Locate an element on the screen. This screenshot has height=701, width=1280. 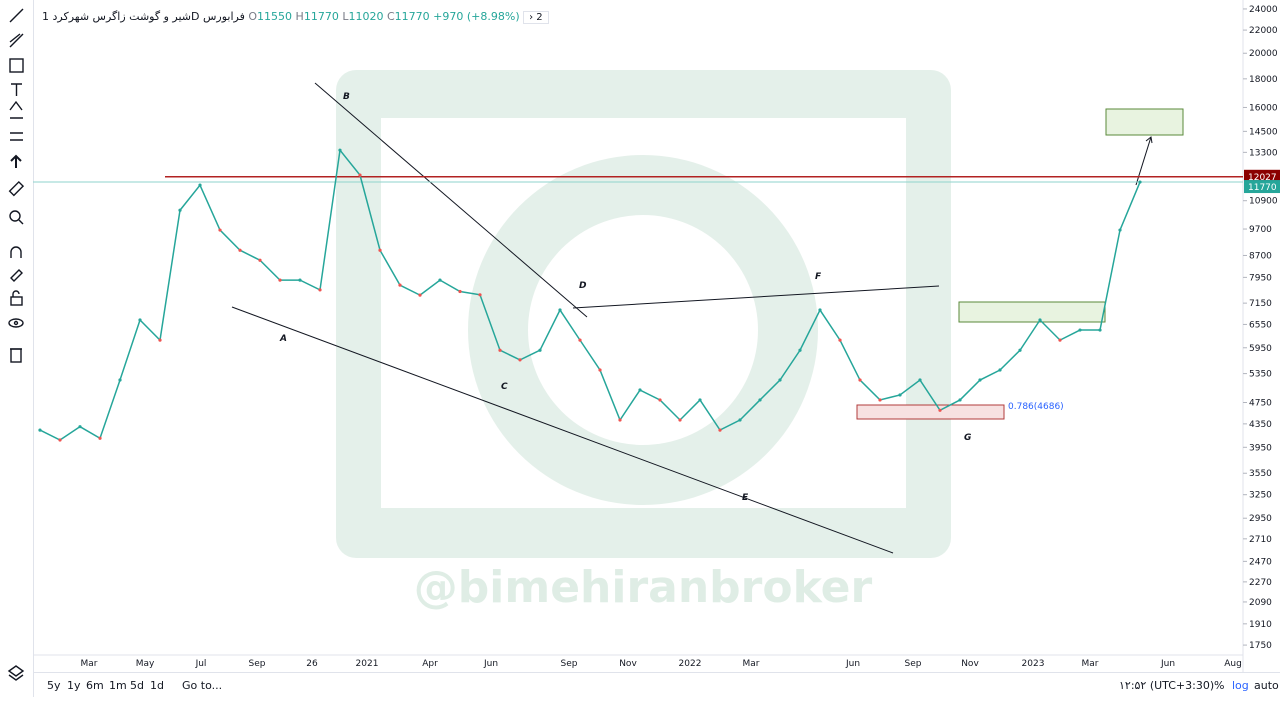
price-tag is located at coordinates (1262, 187).